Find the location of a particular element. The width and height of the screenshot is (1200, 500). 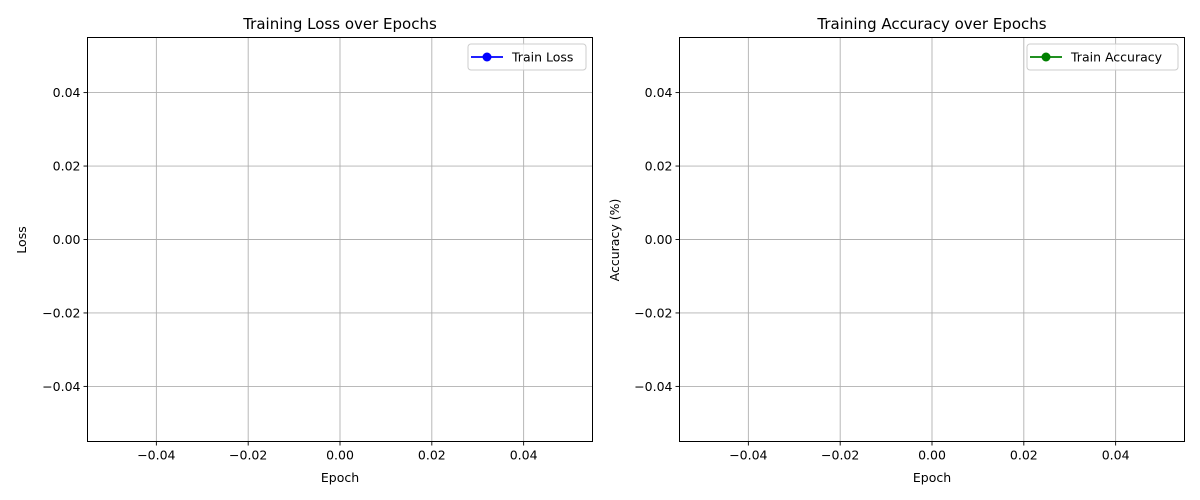

chart-title: Training Loss over Epochs is located at coordinates (339, 24).